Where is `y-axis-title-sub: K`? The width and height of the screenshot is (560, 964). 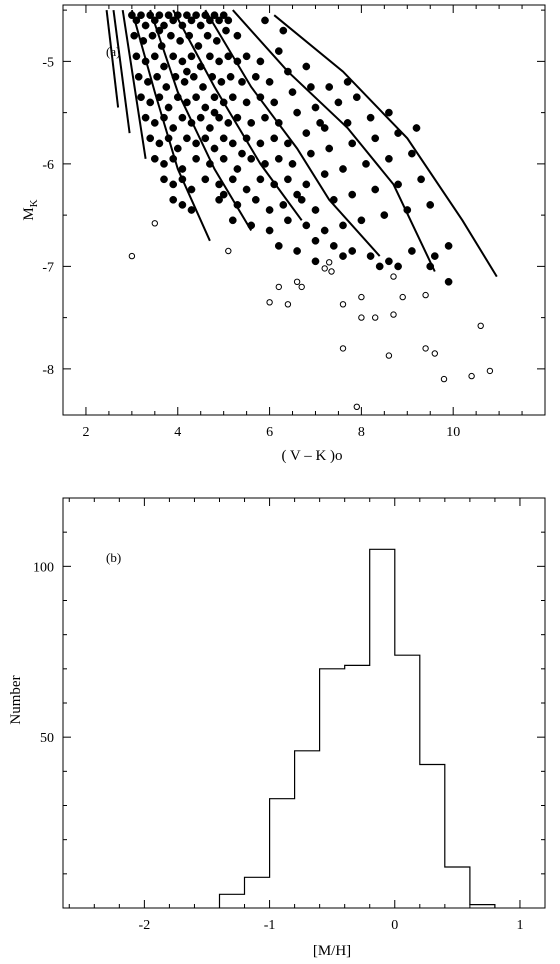 y-axis-title-sub: K is located at coordinates (34, 203).